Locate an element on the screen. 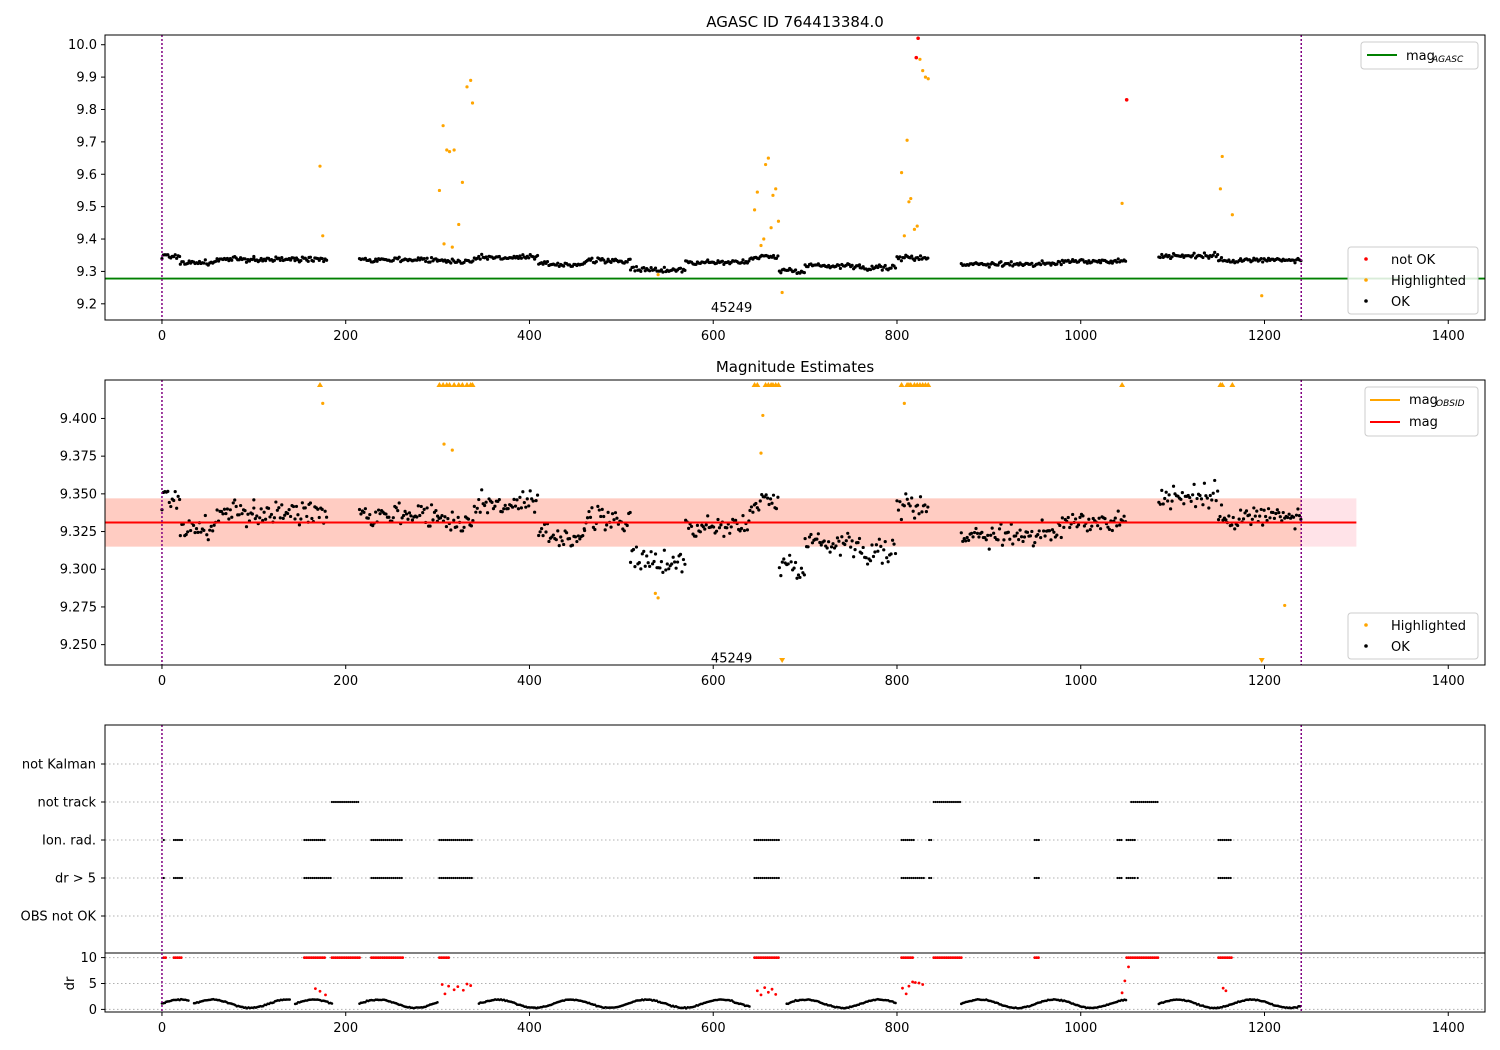 The image size is (1500, 1050). dr-high-point is located at coordinates (471, 985).